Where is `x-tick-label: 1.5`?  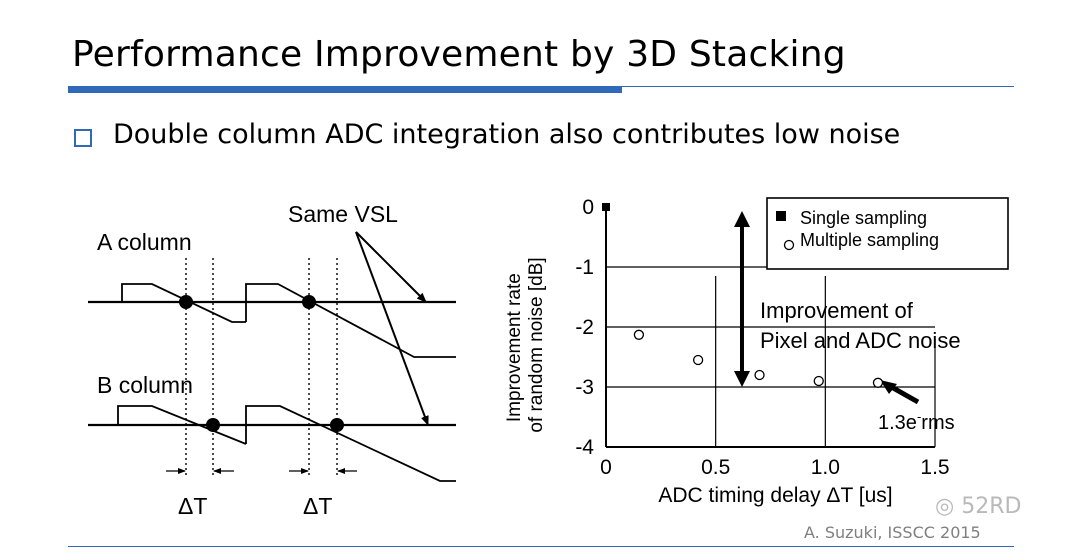 x-tick-label: 1.5 is located at coordinates (934, 467).